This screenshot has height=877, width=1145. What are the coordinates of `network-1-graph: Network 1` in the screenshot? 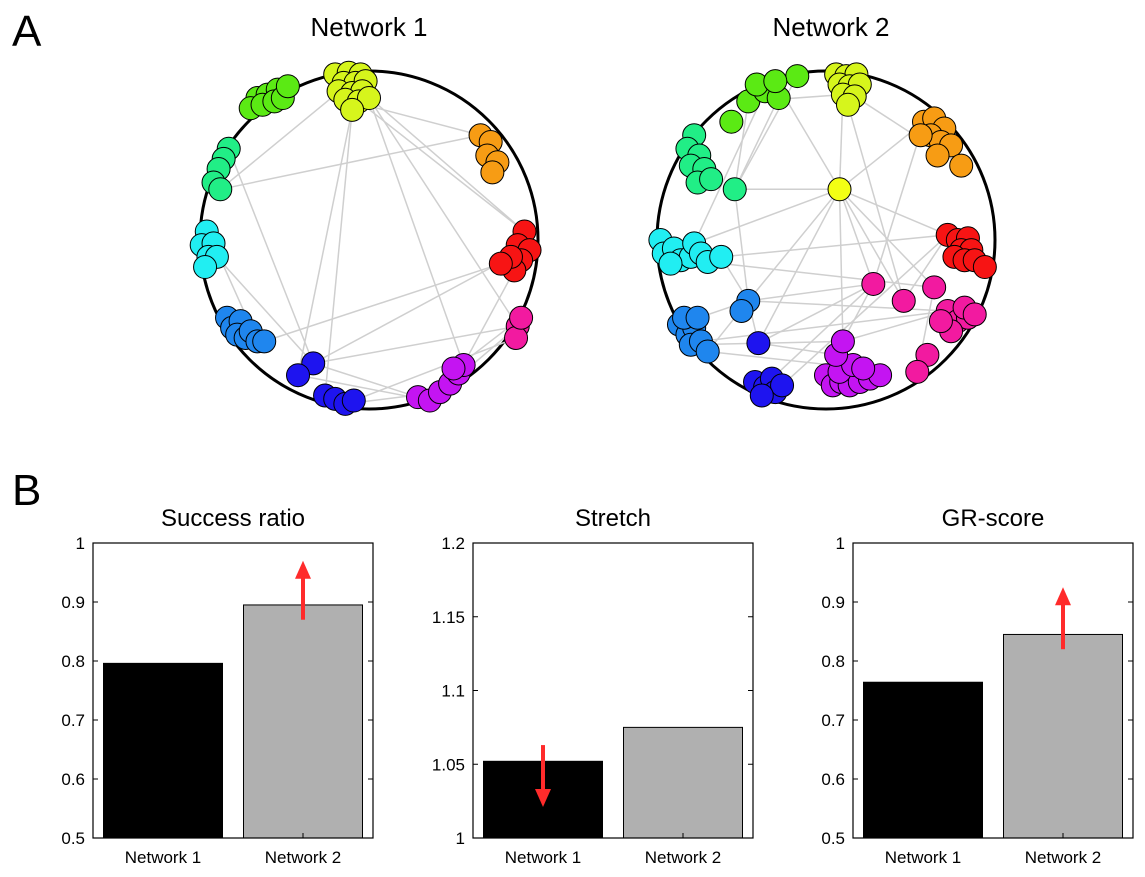 It's located at (365, 214).